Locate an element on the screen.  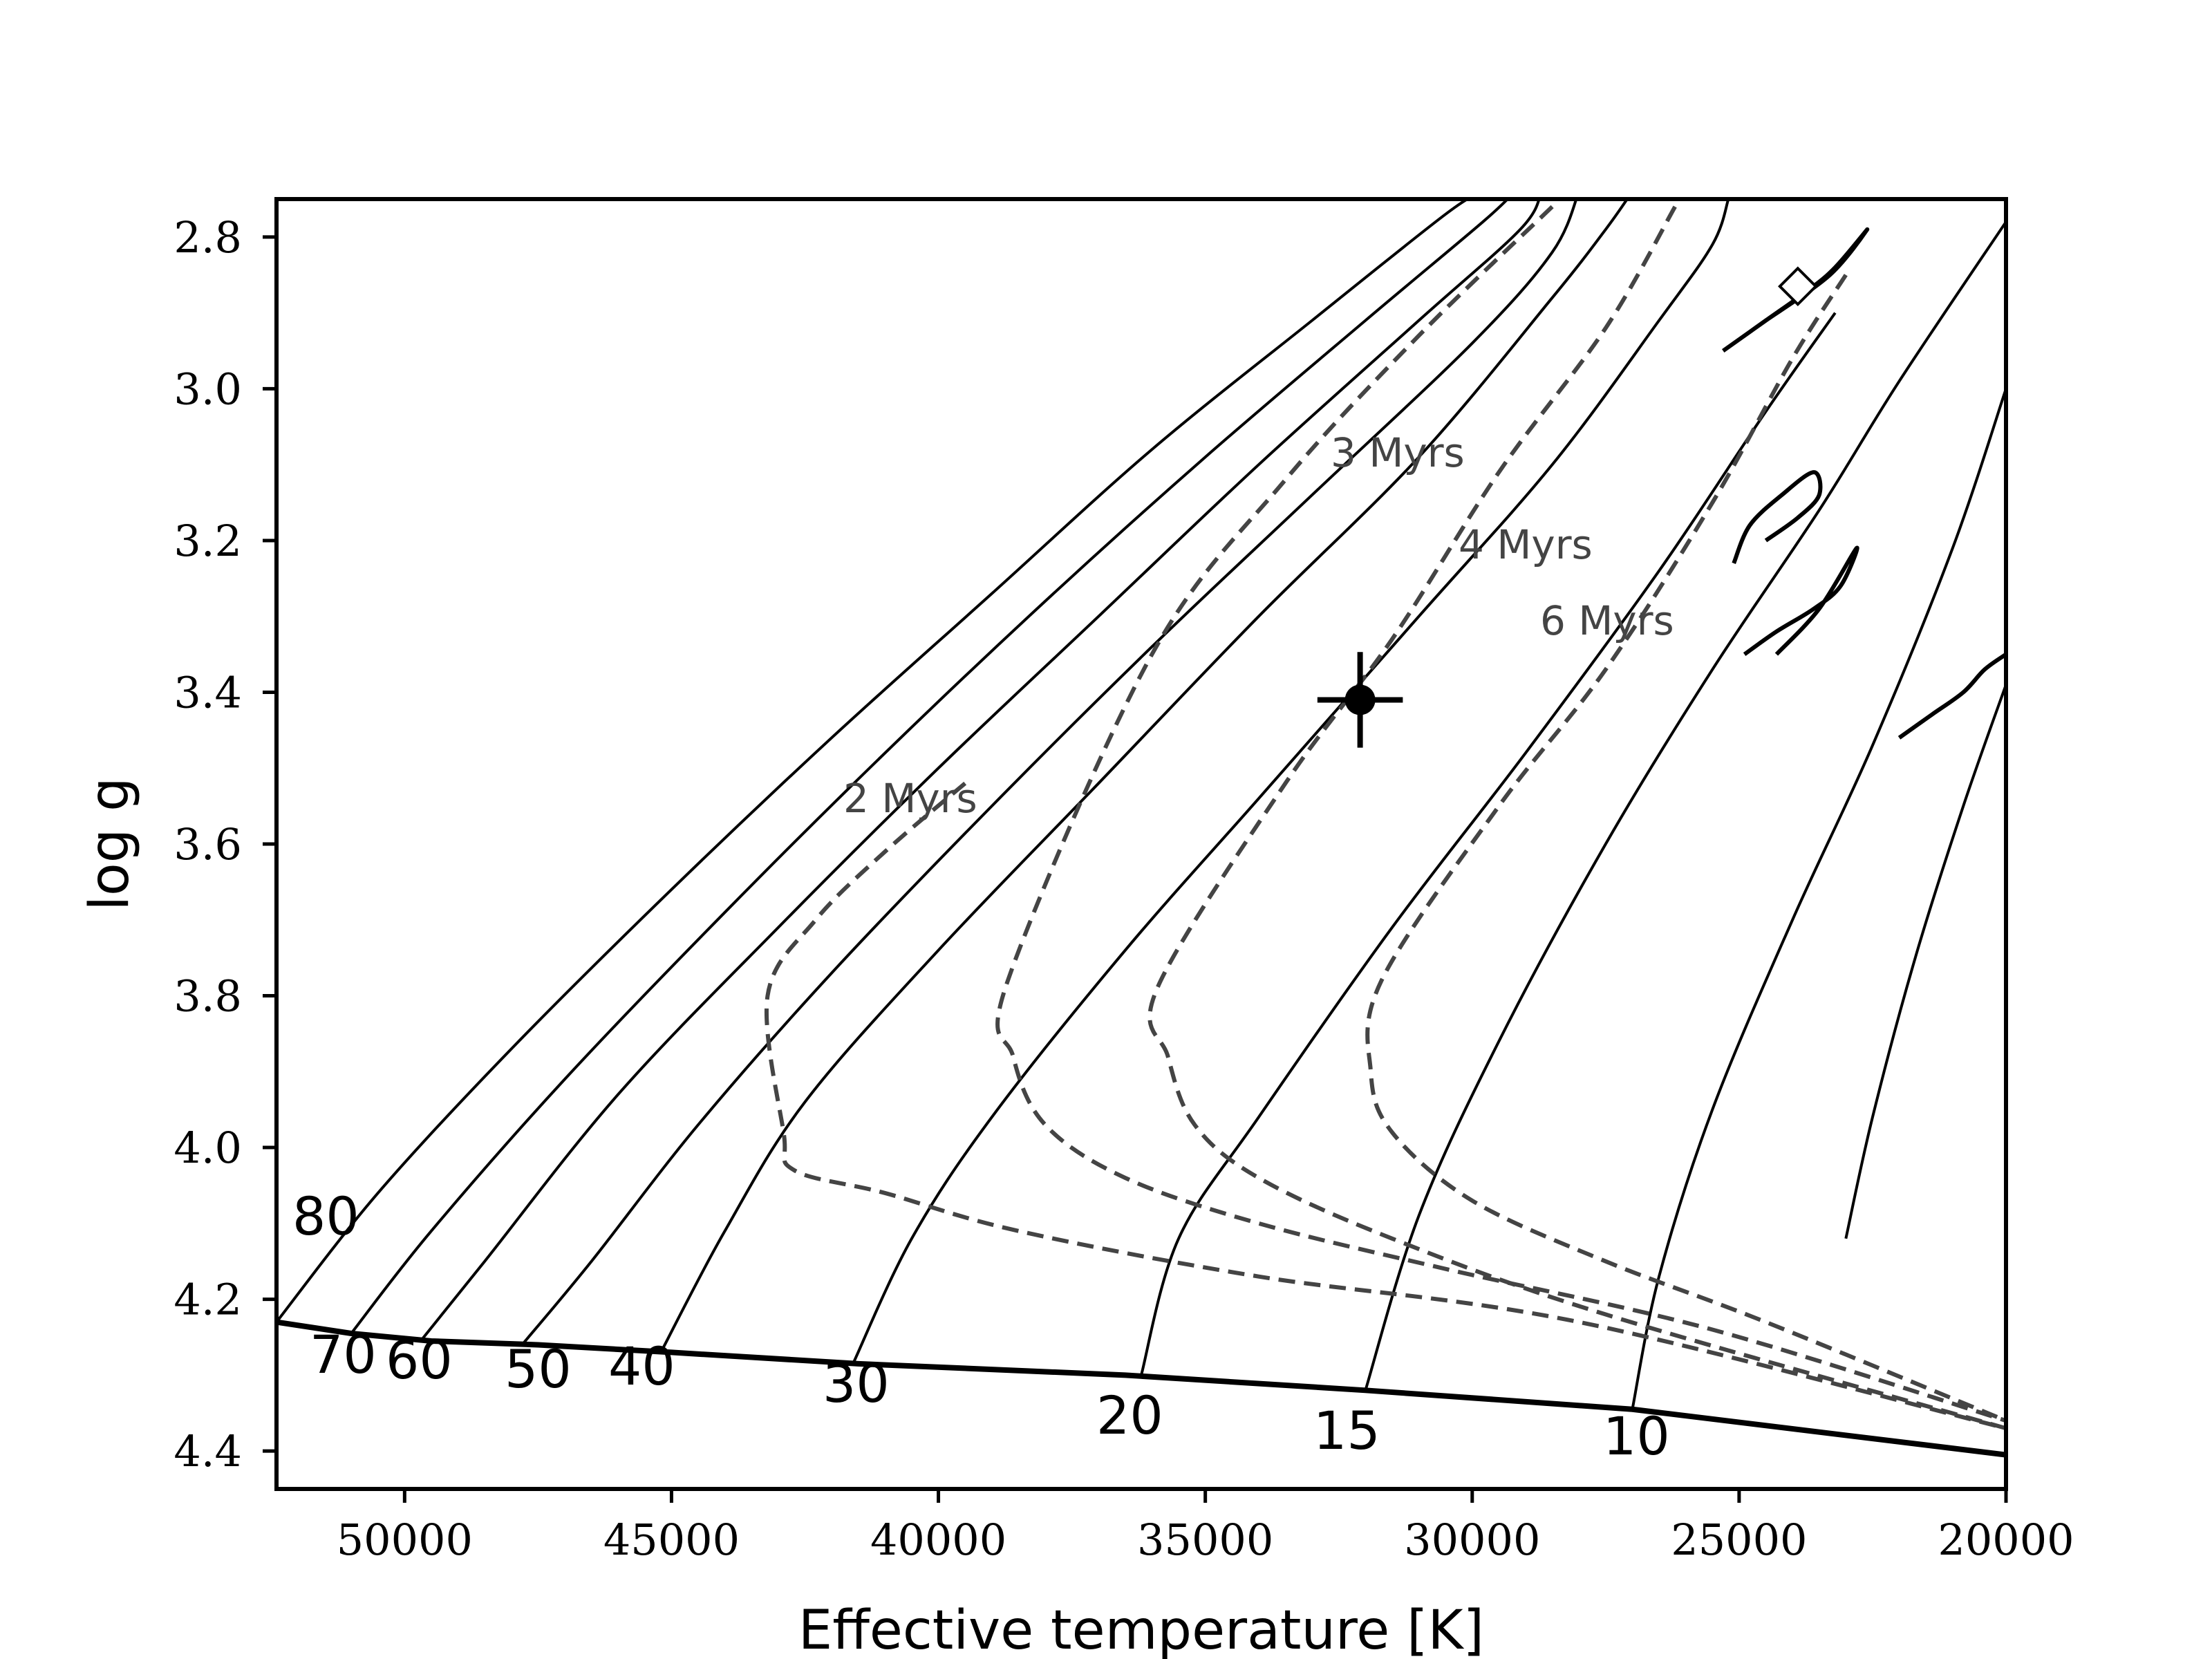
y-tick-label-3.4: 3.4 is located at coordinates (208, 692).